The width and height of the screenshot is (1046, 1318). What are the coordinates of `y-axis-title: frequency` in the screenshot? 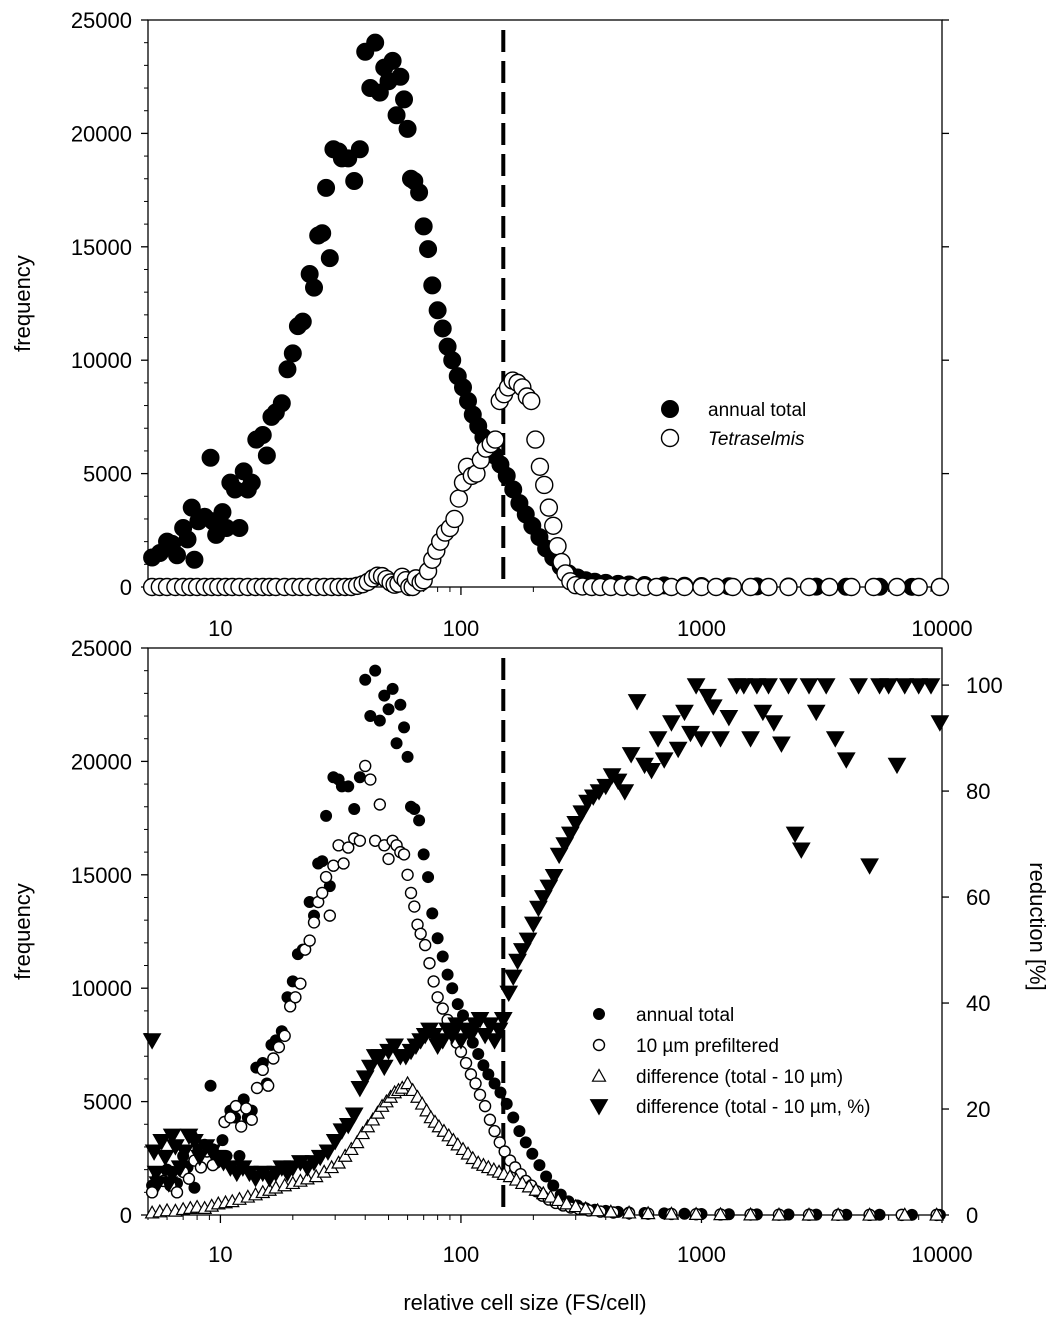 It's located at (22, 303).